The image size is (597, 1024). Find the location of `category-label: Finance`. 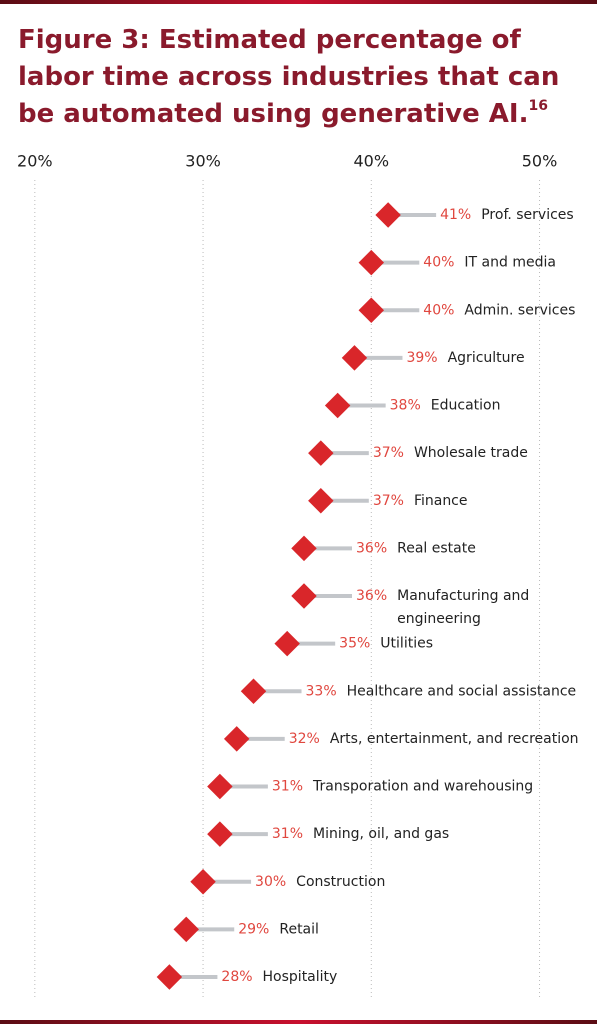

category-label: Finance is located at coordinates (441, 501).